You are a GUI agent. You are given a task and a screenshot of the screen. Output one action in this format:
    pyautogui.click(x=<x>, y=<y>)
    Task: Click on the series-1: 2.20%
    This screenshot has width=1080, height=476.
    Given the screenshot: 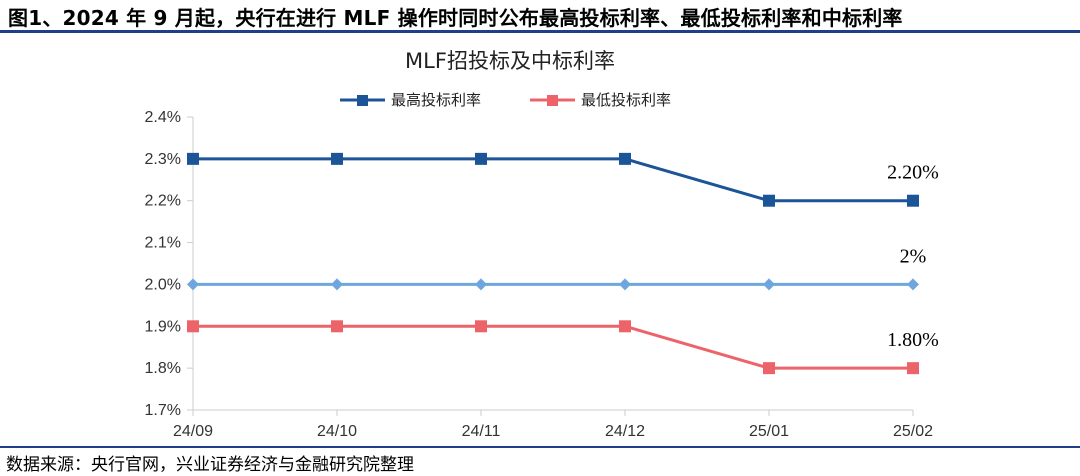 What is the action you would take?
    pyautogui.click(x=563, y=179)
    